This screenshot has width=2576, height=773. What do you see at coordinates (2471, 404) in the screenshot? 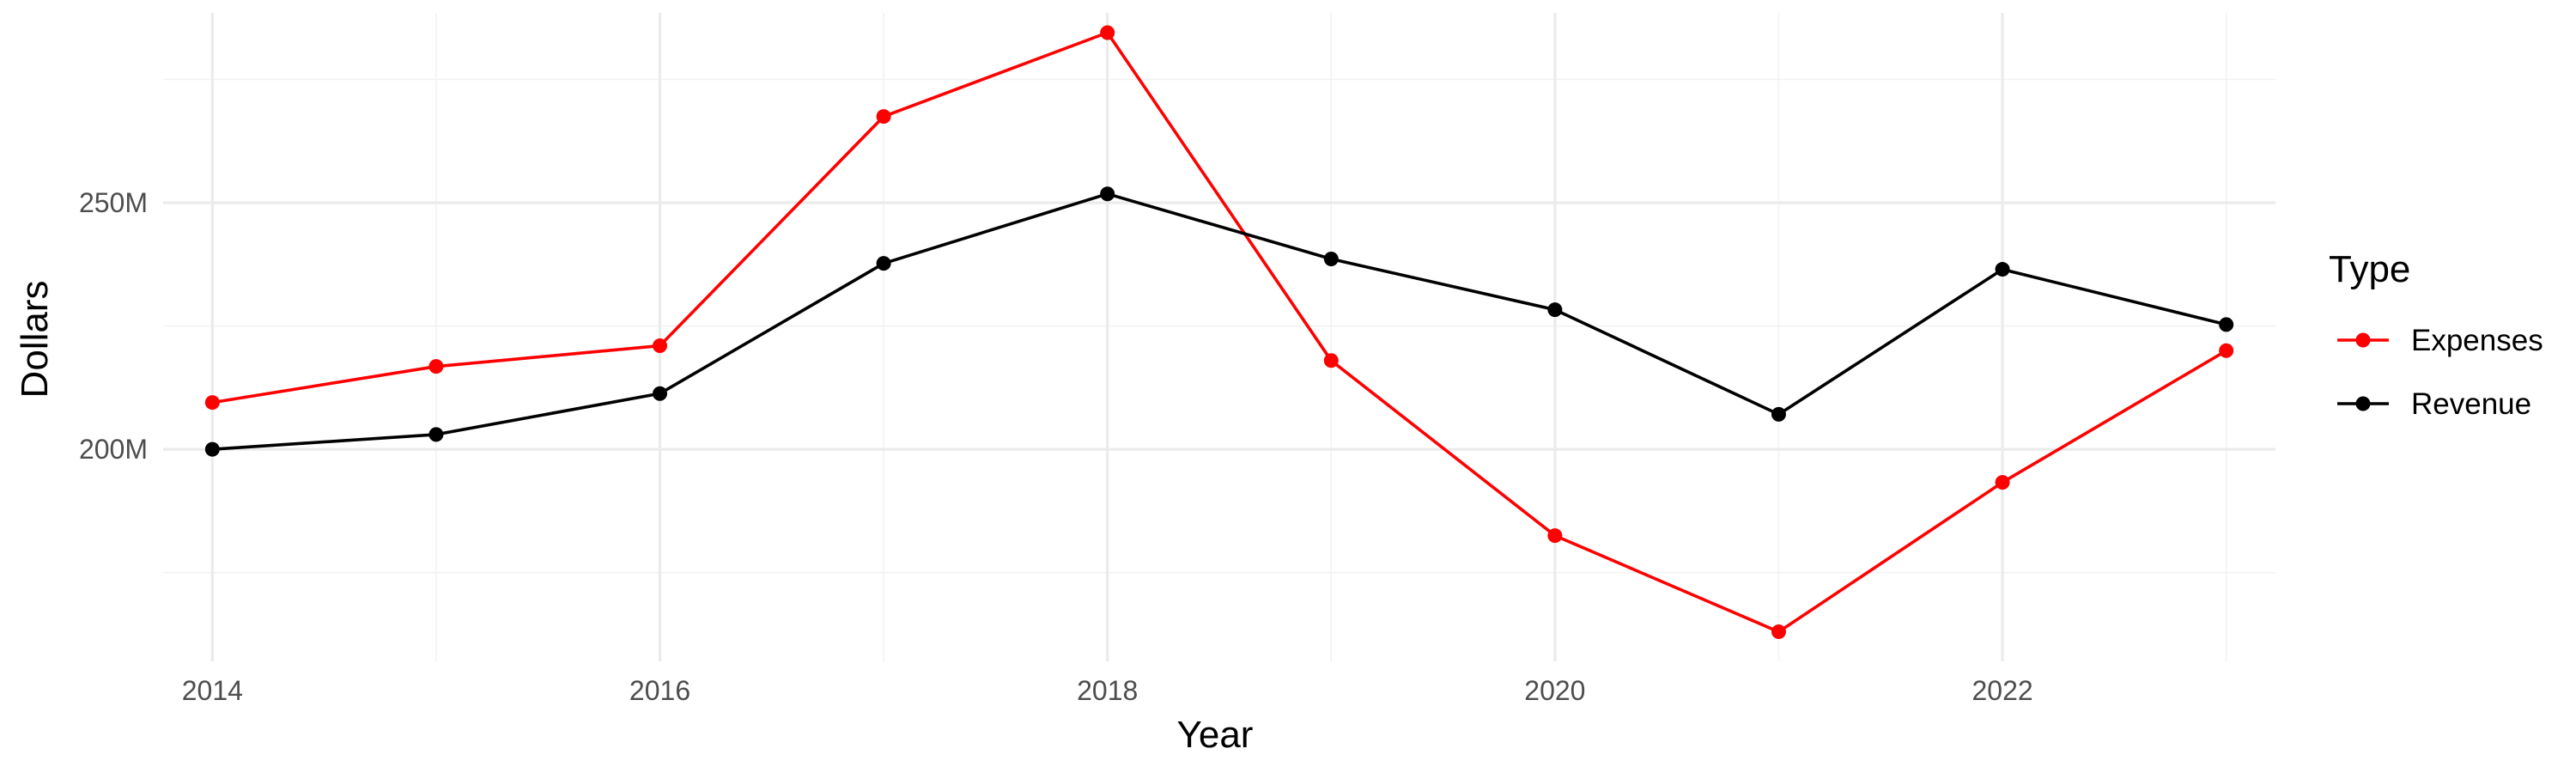
I see `revenue-legend-label: Revenue` at bounding box center [2471, 404].